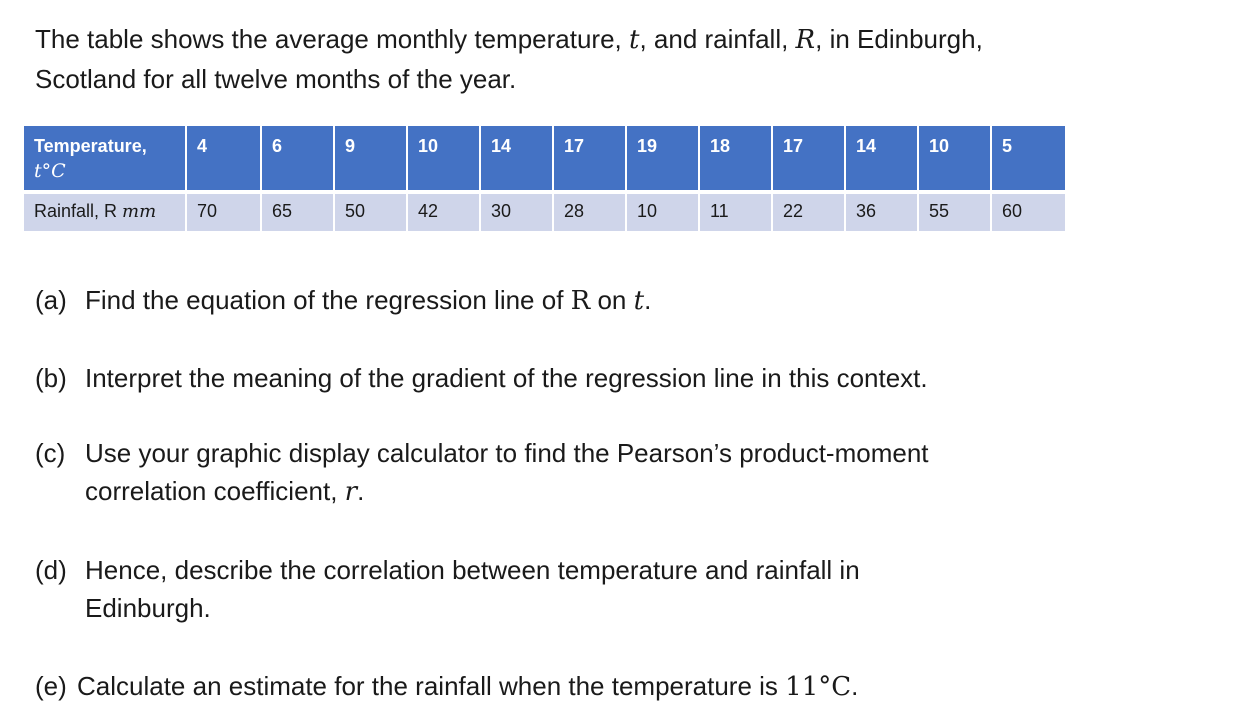 The width and height of the screenshot is (1236, 712). What do you see at coordinates (51, 570) in the screenshot?
I see `question-d-label: (d)` at bounding box center [51, 570].